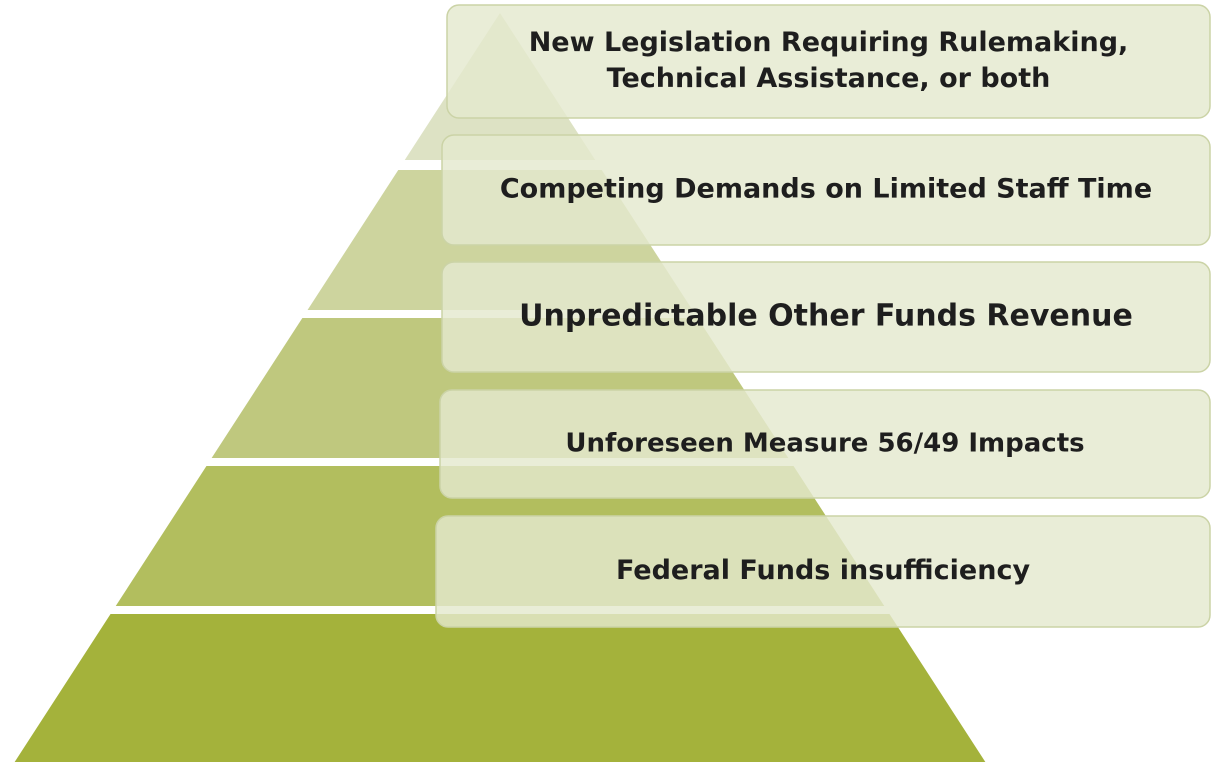 The height and width of the screenshot is (762, 1213). I want to click on layer-label: New Legislation Requiring Rulemaking,, so click(829, 42).